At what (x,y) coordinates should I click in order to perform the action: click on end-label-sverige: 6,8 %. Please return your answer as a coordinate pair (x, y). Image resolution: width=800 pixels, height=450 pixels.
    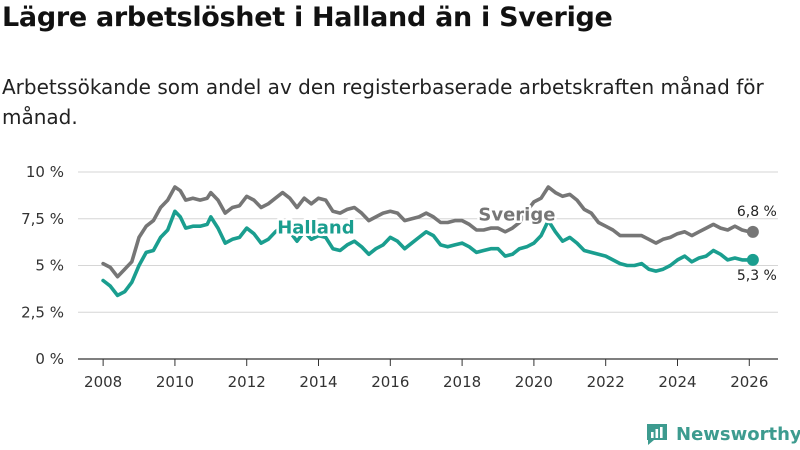
    Looking at the image, I should click on (757, 212).